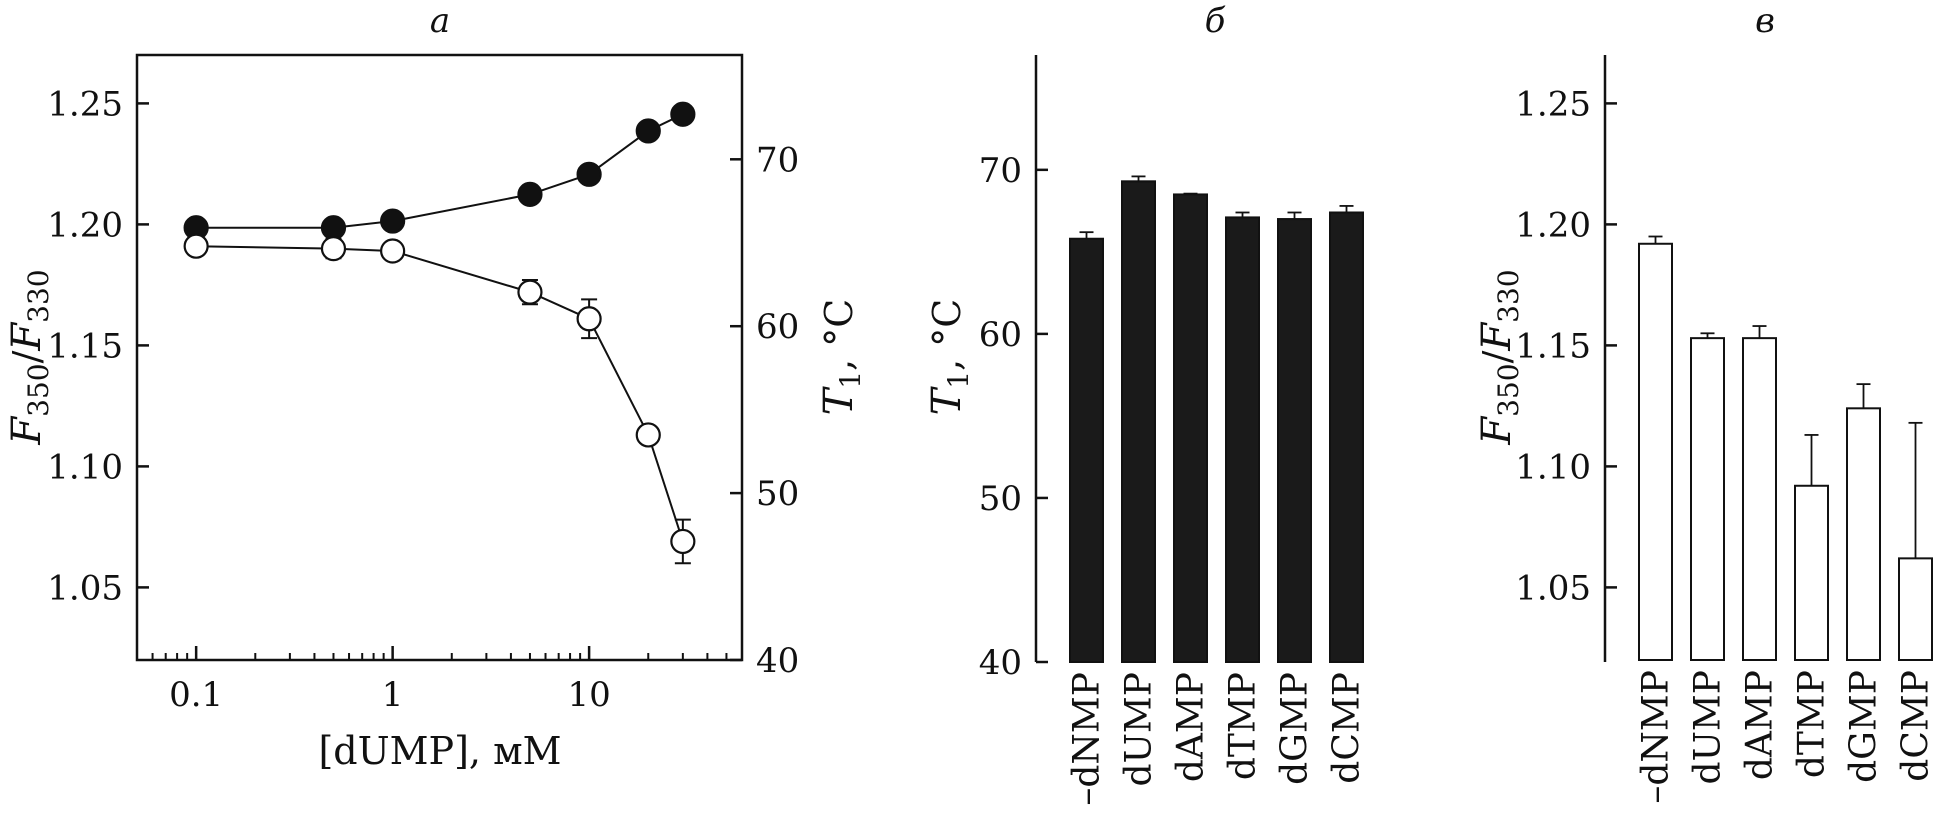 The height and width of the screenshot is (825, 1945). Describe the element at coordinates (1497, 337) in the screenshot. I see `panel-c-ylabel-f2: F` at that location.